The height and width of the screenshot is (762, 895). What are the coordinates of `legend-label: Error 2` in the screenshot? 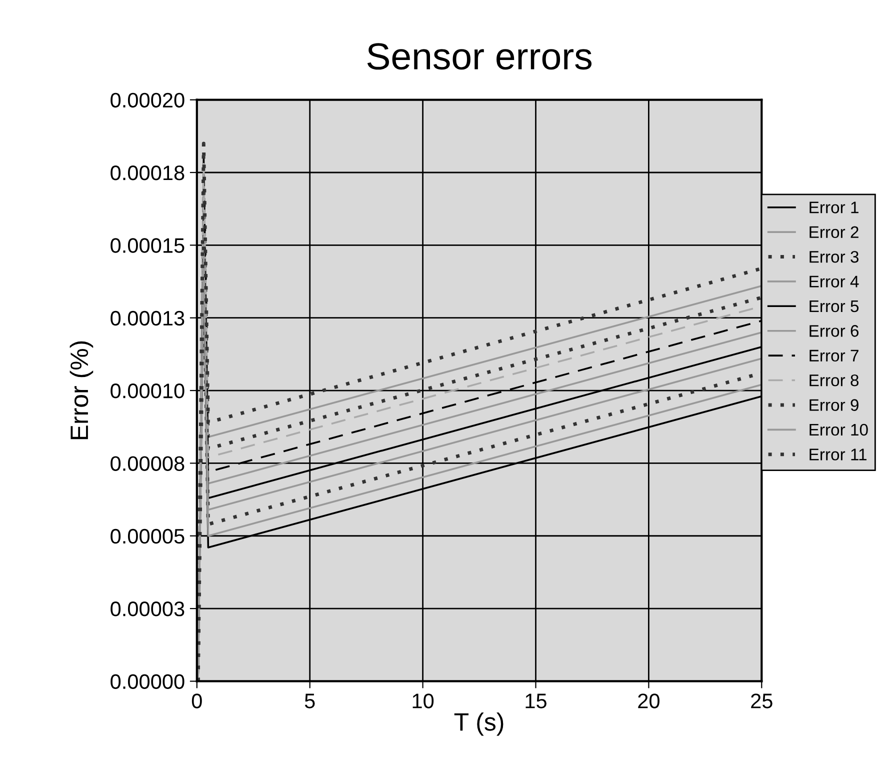 It's located at (834, 232).